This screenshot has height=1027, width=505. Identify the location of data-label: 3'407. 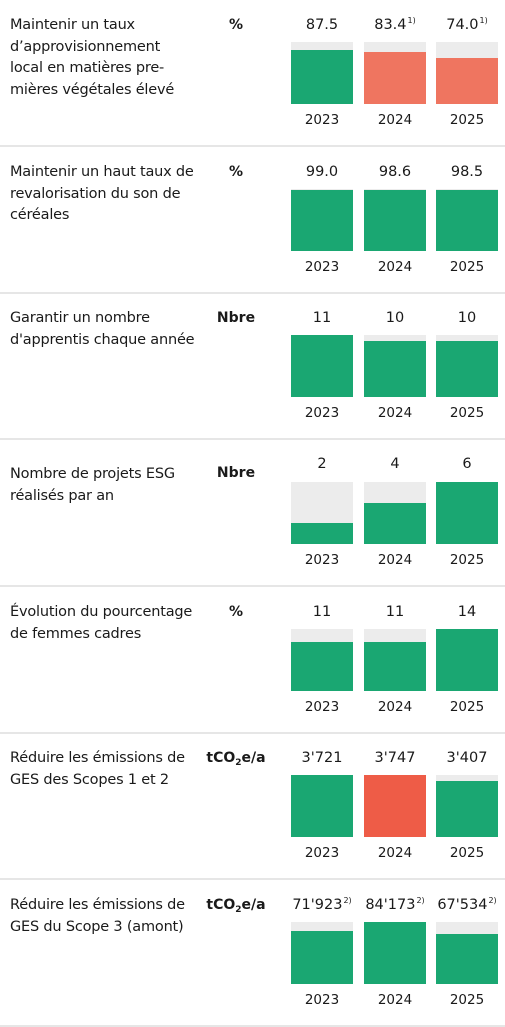
(466, 758).